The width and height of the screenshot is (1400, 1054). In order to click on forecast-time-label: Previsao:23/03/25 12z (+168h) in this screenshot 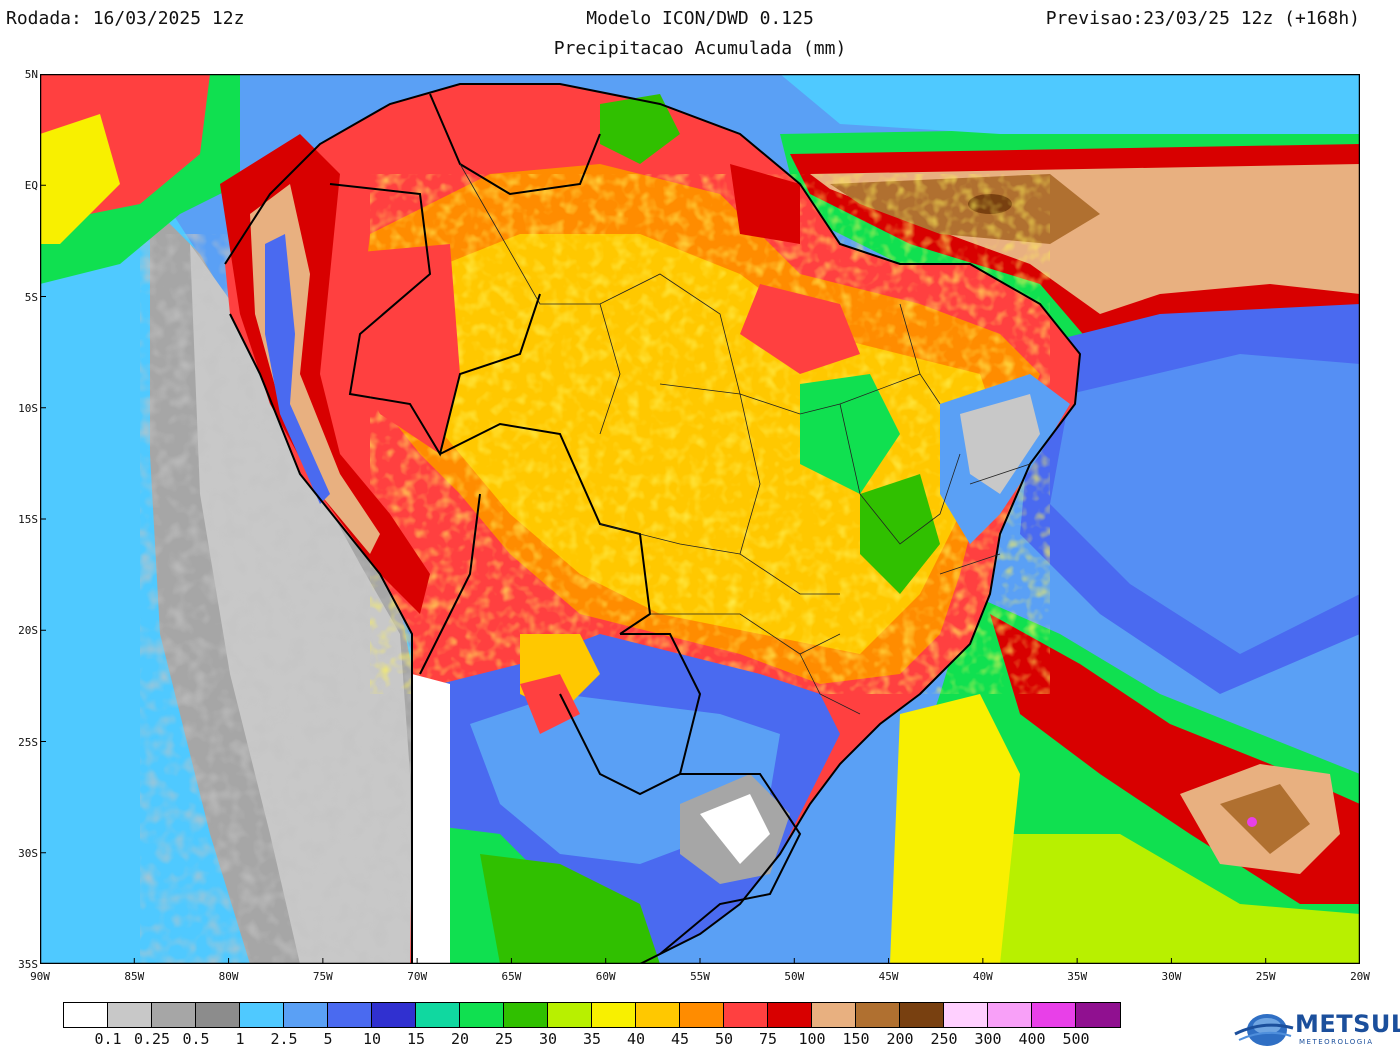, I will do `click(1202, 18)`.